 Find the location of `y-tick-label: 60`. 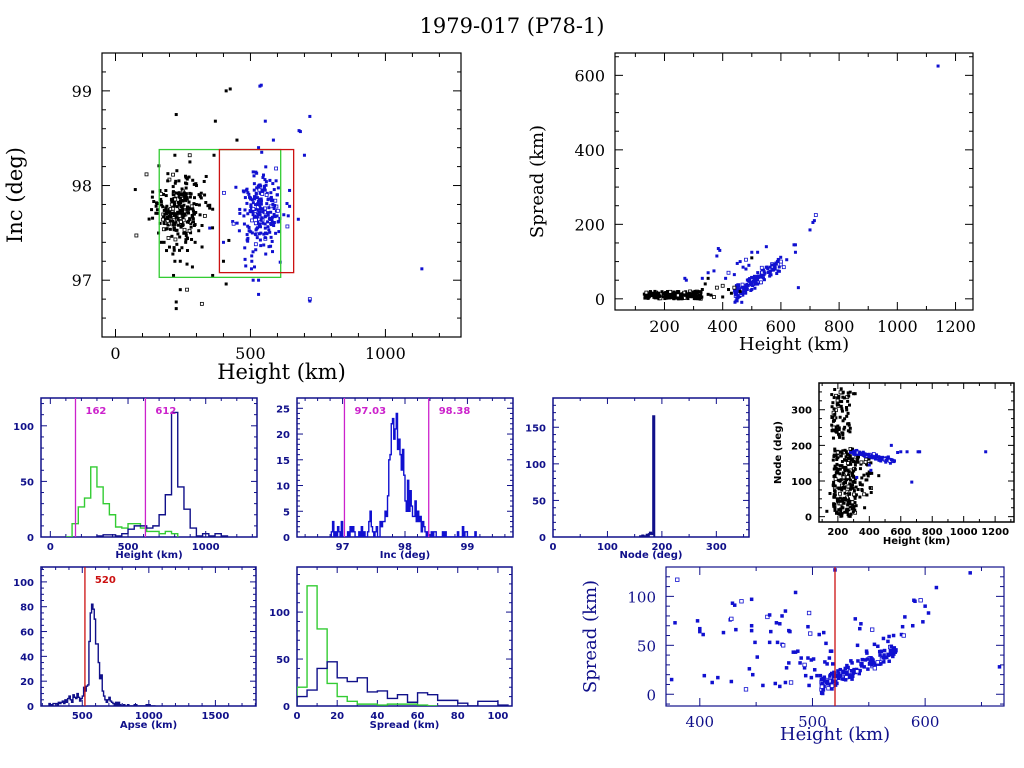

y-tick-label: 60 is located at coordinates (27, 633).